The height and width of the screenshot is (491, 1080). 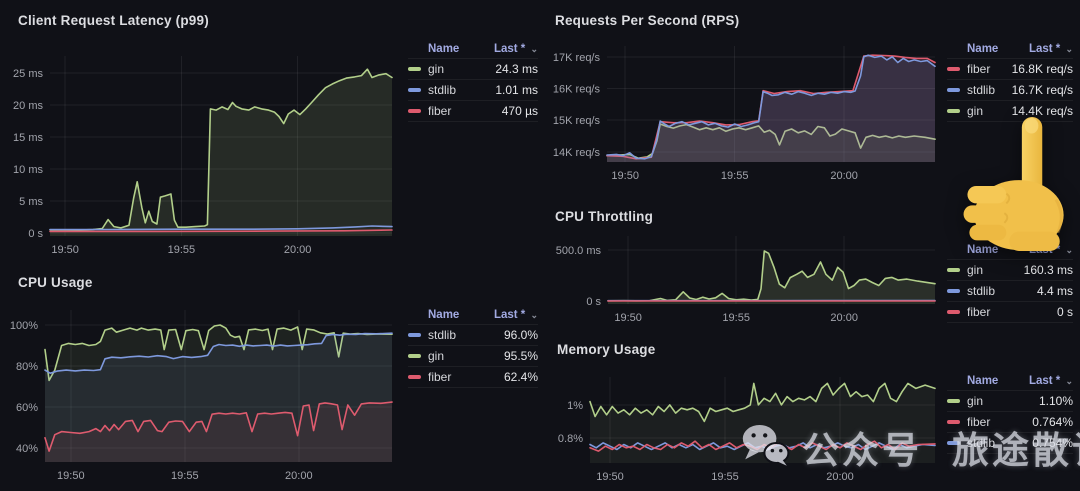 What do you see at coordinates (766, 447) in the screenshot?
I see `wechat-icon` at bounding box center [766, 447].